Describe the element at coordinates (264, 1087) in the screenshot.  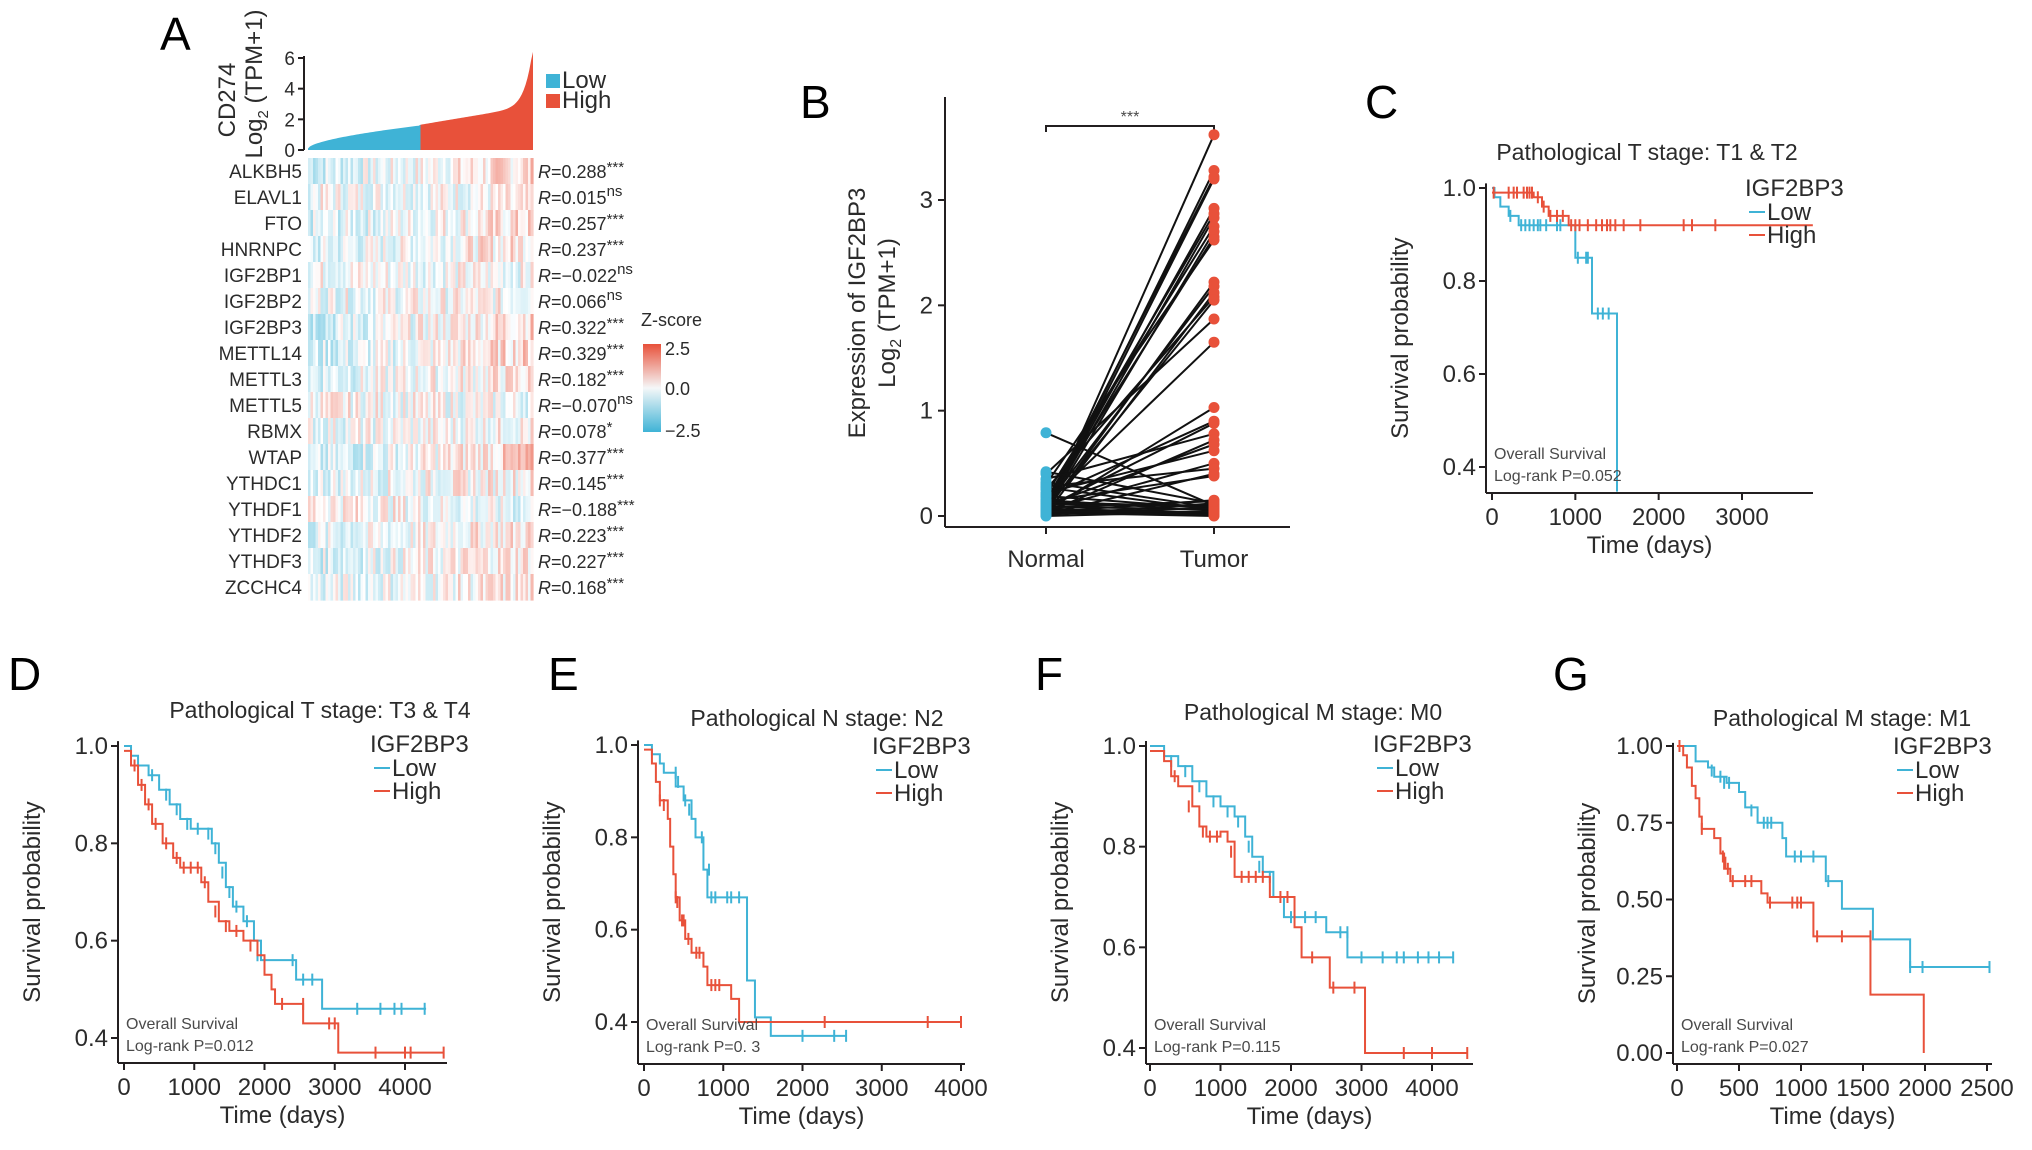
I see `x-tick-label: 2000` at that location.